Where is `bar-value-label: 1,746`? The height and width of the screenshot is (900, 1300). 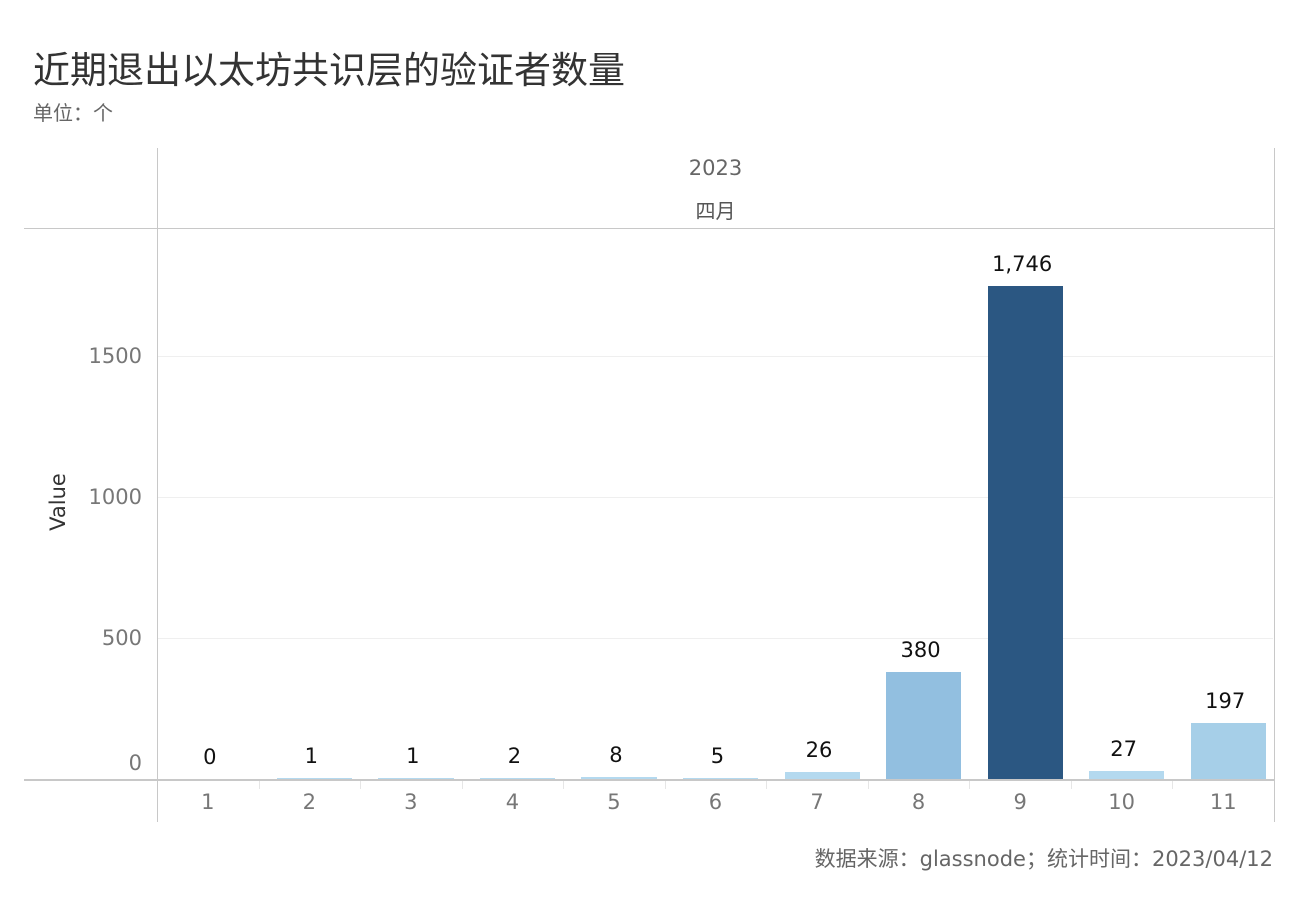 bar-value-label: 1,746 is located at coordinates (1022, 264).